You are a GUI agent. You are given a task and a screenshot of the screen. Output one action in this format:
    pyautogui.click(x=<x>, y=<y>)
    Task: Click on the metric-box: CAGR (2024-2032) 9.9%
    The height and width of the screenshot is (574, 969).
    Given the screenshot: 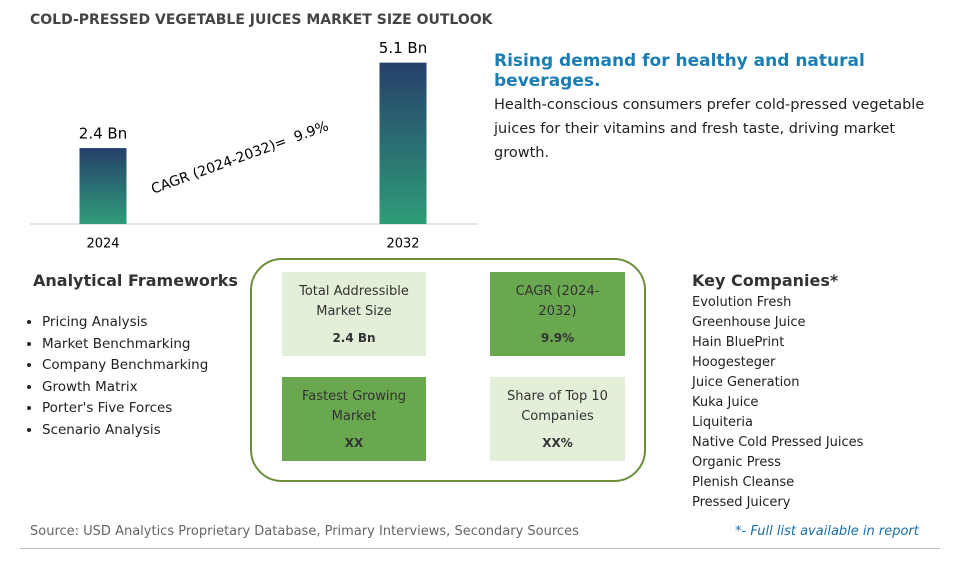 What is the action you would take?
    pyautogui.click(x=557, y=314)
    